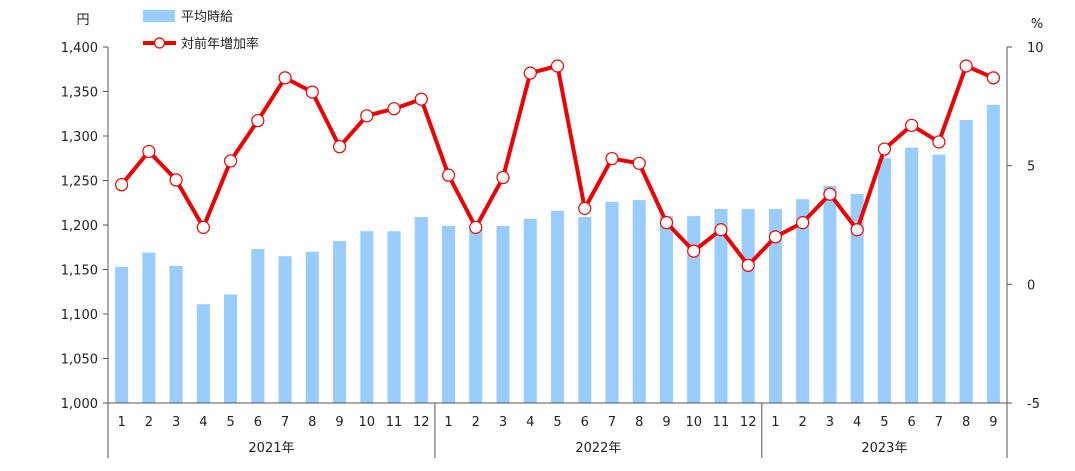 The image size is (1075, 471). What do you see at coordinates (207, 17) in the screenshot?
I see `legend-bar-label: 平均時給` at bounding box center [207, 17].